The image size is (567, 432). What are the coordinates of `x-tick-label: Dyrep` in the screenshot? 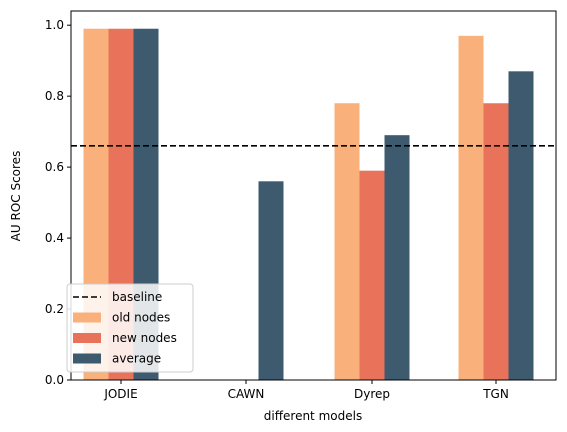 It's located at (372, 394).